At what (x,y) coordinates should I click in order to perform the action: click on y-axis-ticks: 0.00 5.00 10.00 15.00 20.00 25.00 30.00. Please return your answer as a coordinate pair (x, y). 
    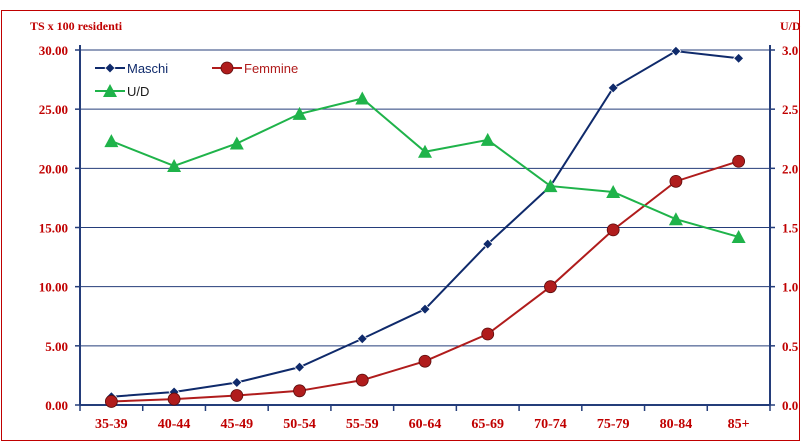
    Looking at the image, I should click on (53, 228).